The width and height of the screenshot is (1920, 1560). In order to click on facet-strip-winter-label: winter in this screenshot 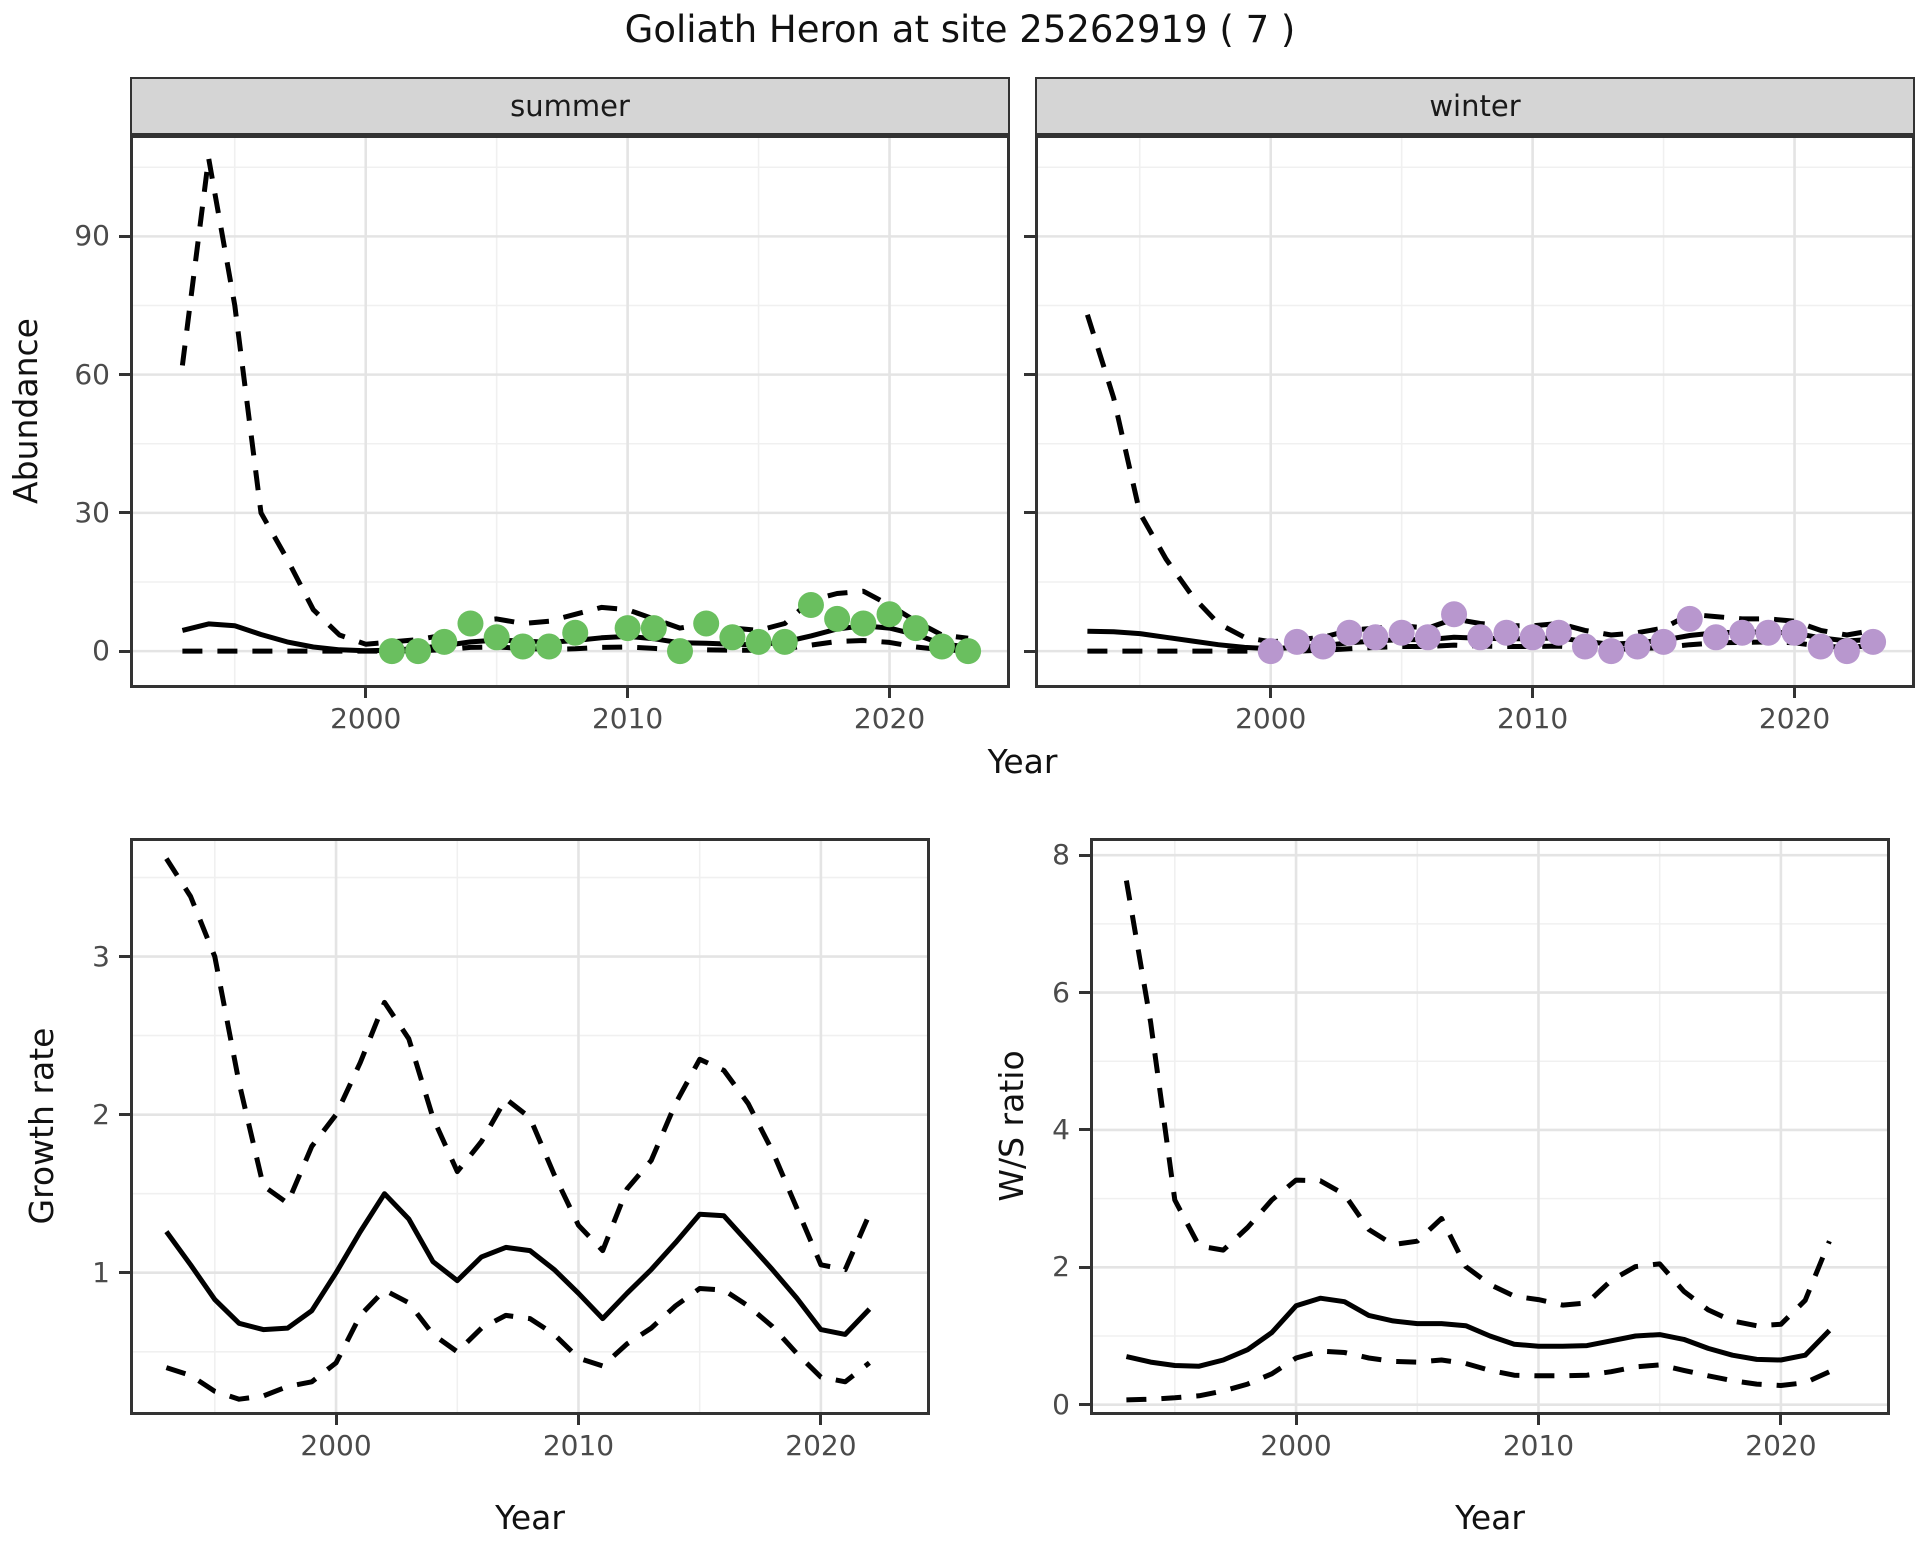, I will do `click(1475, 106)`.